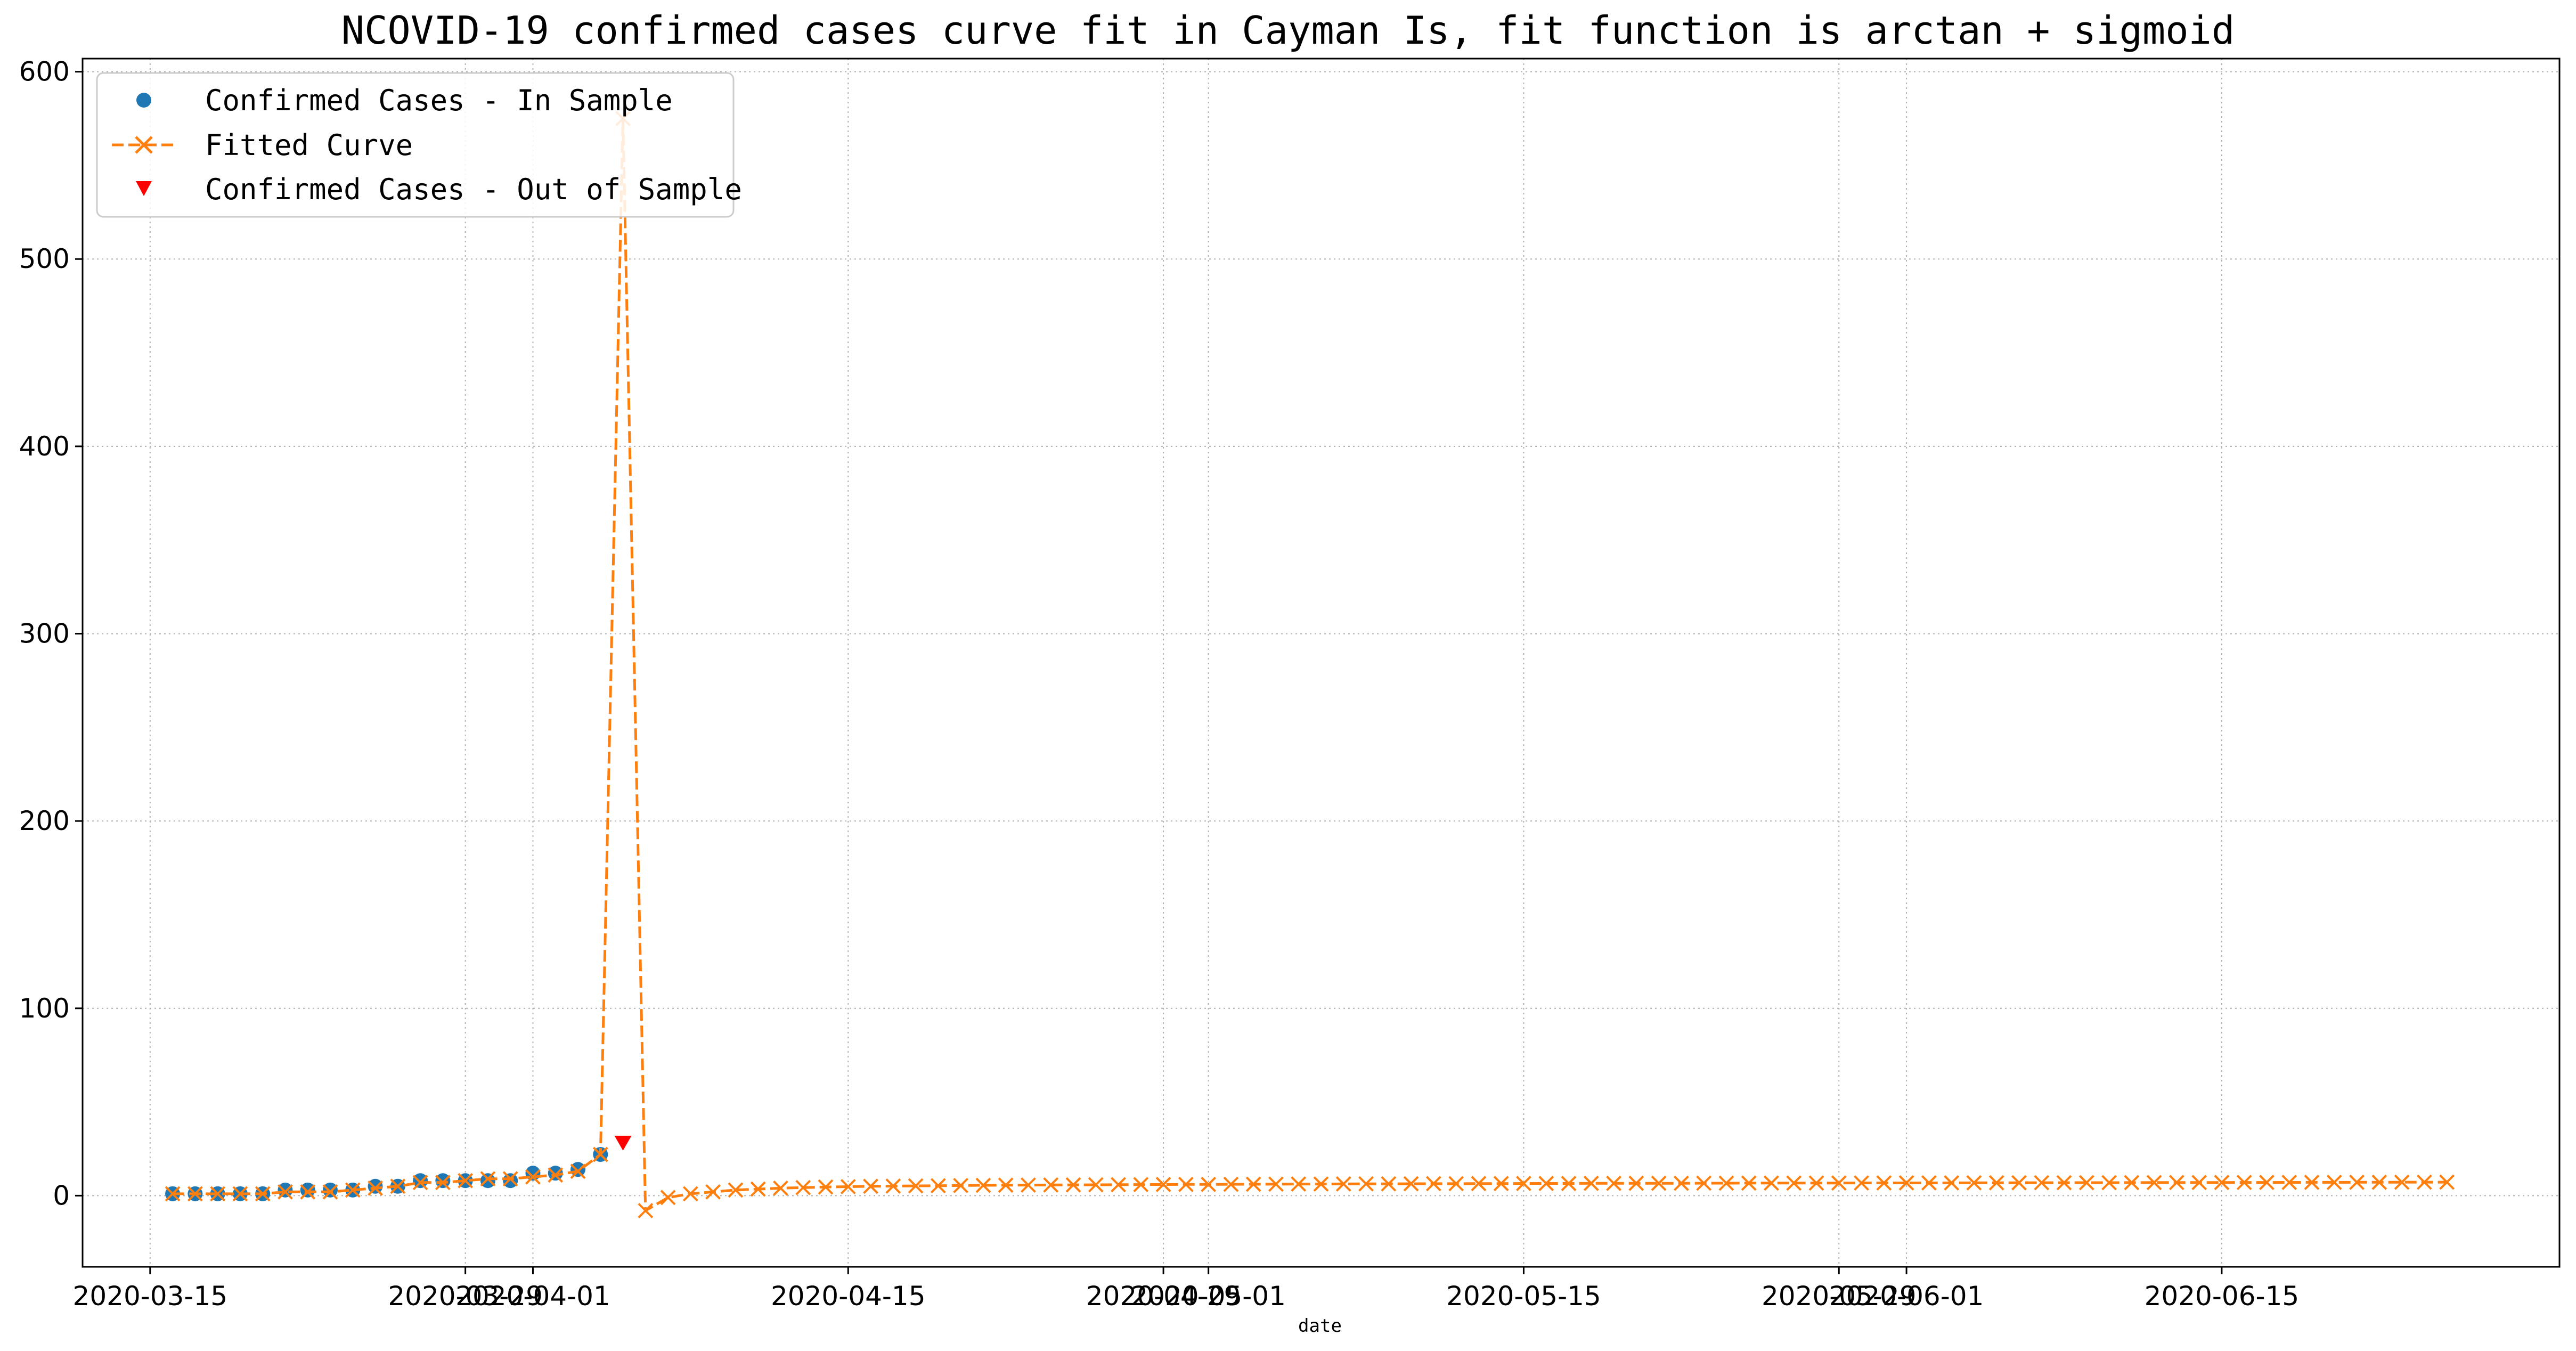 The height and width of the screenshot is (1351, 2576). I want to click on x-tick-label: 2020-05-01, so click(1208, 1297).